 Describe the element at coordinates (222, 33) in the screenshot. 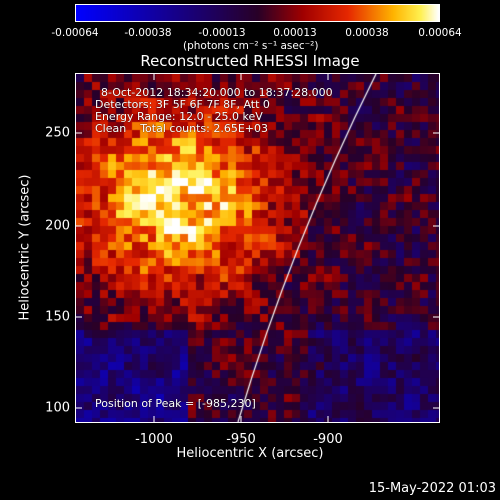

I see `colorbar-tick: -0.00013` at that location.